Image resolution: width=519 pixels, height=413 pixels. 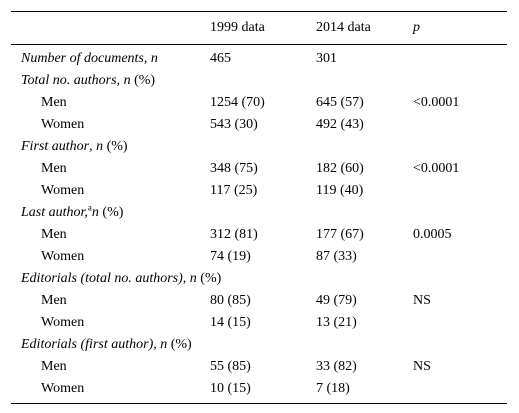 I want to click on cell-1999: 80 (85), so click(x=230, y=300).